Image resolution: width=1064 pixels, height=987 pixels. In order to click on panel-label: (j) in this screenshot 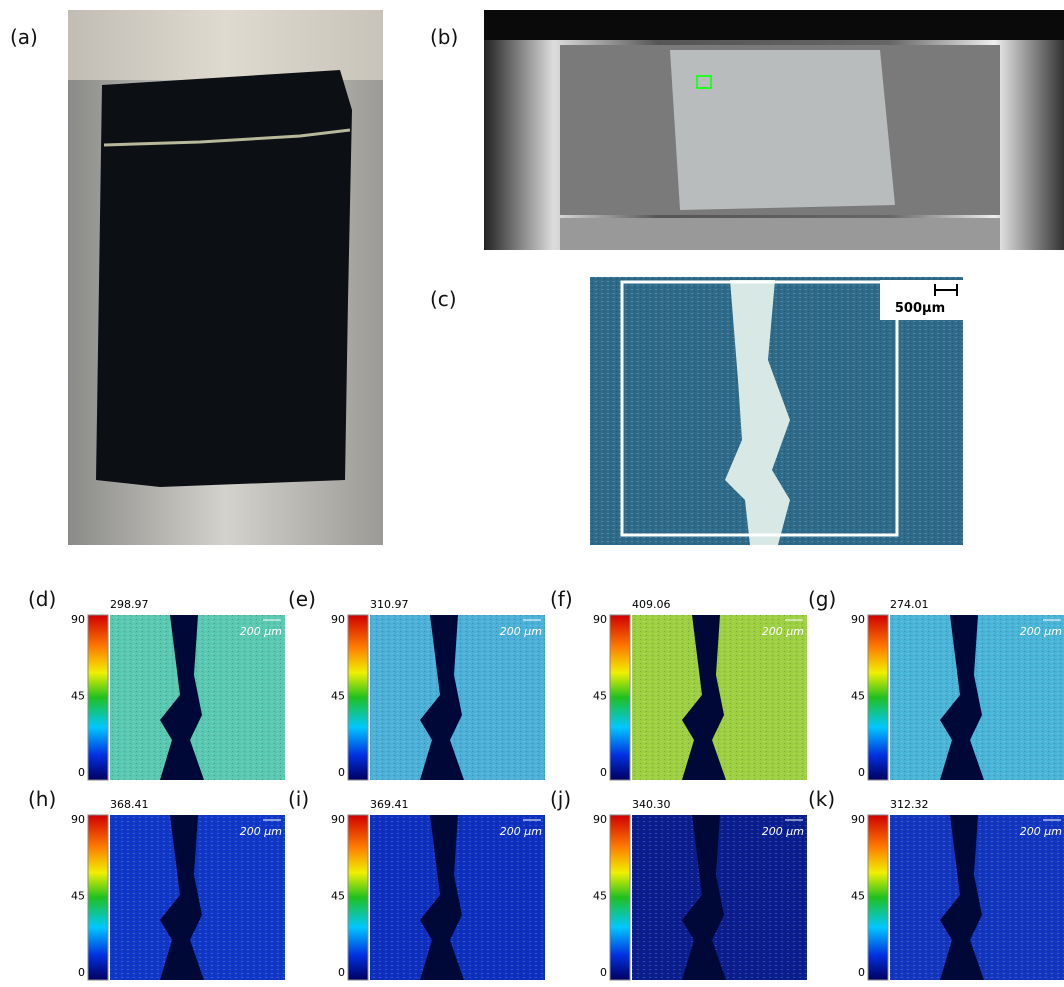, I will do `click(560, 799)`.